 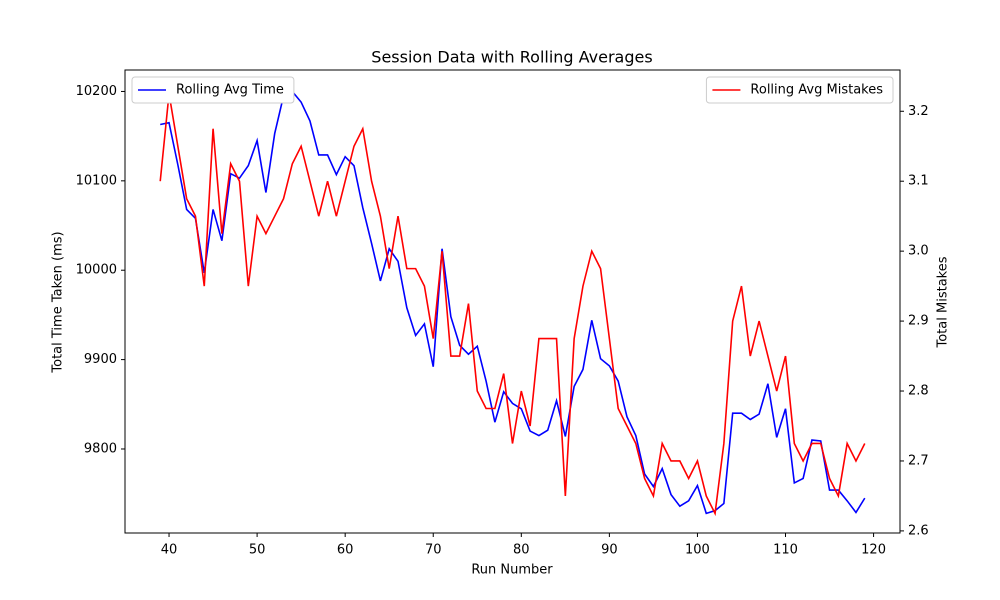 What do you see at coordinates (918, 460) in the screenshot?
I see `y2-tick-label: 2.7` at bounding box center [918, 460].